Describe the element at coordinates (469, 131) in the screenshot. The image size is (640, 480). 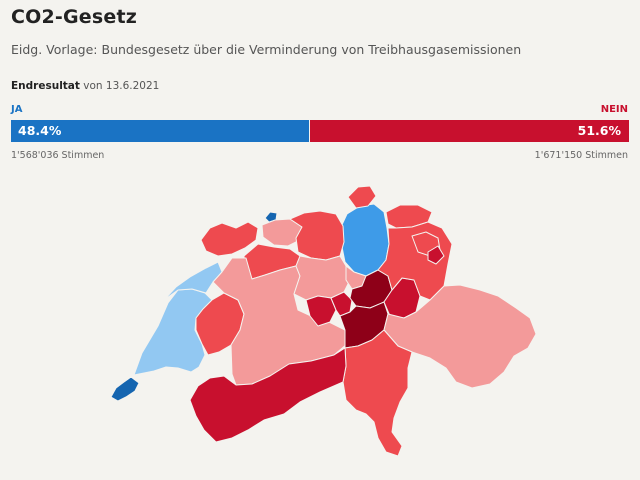
I see `no-bar-segment: 51.6%` at that location.